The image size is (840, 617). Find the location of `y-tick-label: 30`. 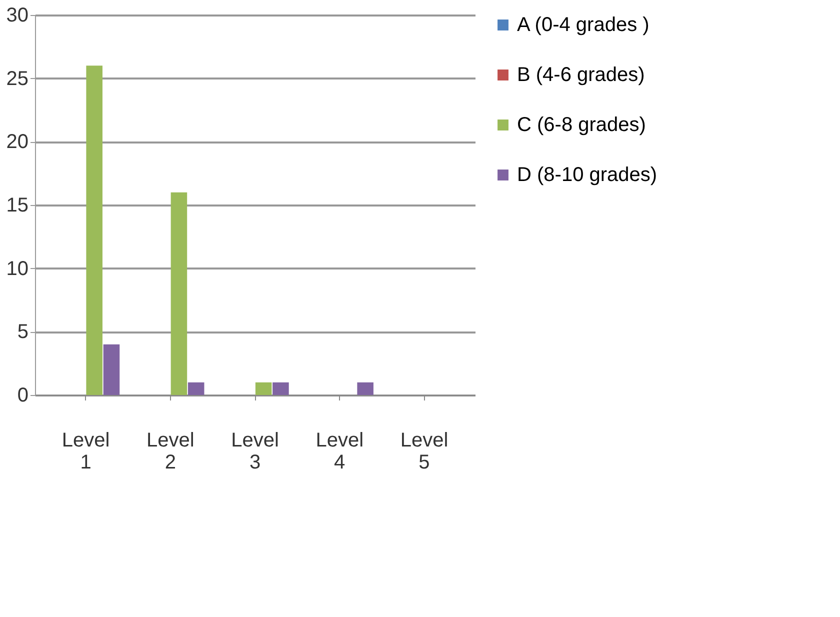

y-tick-label: 30 is located at coordinates (17, 15).